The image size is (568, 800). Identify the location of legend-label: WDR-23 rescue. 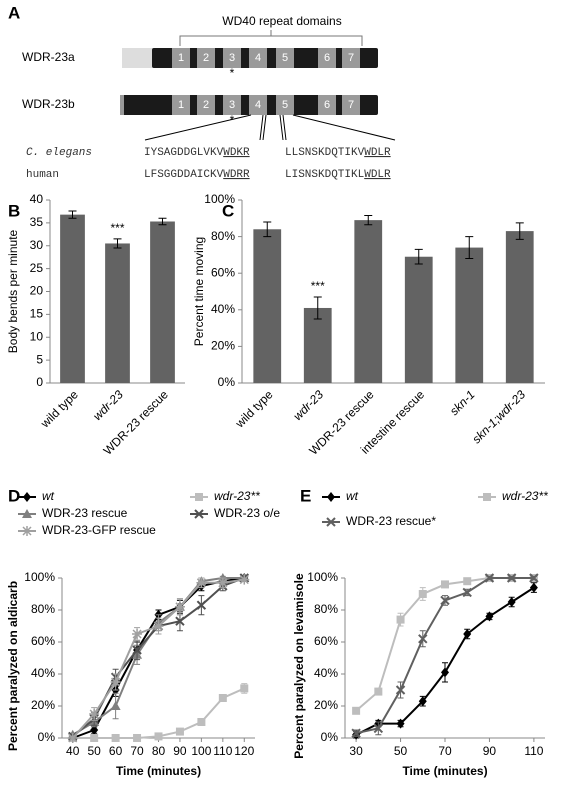
(85, 513).